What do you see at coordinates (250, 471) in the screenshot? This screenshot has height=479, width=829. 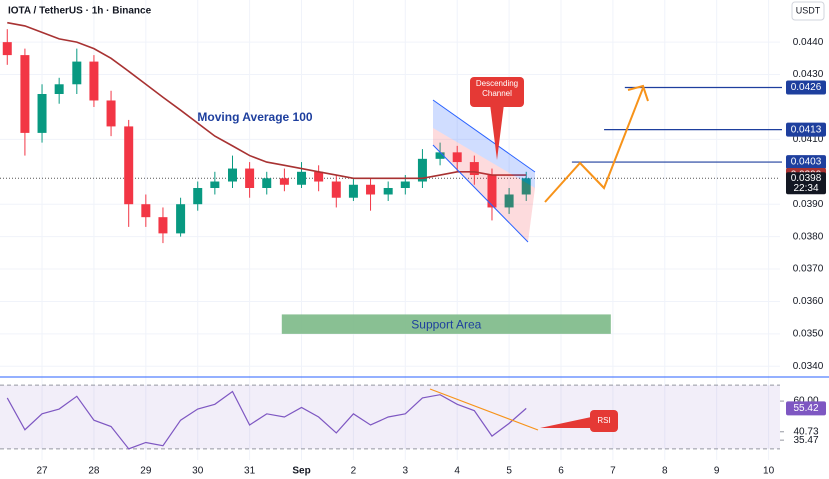 I see `x-tick-label: 31` at bounding box center [250, 471].